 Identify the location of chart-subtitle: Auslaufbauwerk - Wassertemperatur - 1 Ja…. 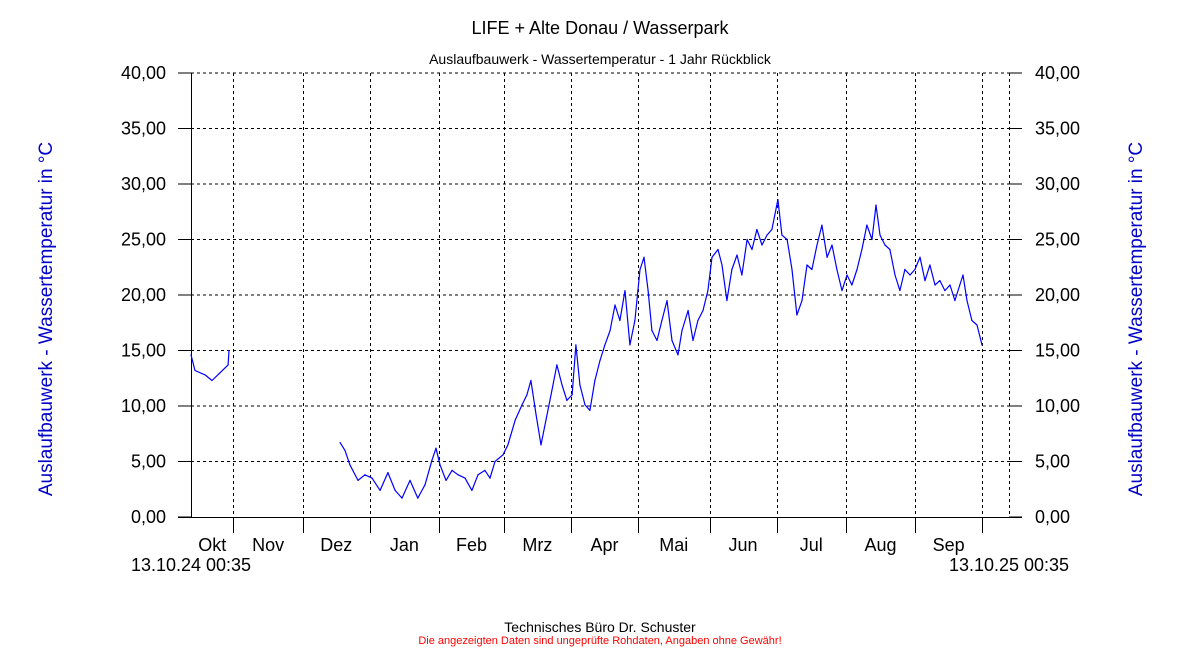
(600, 59).